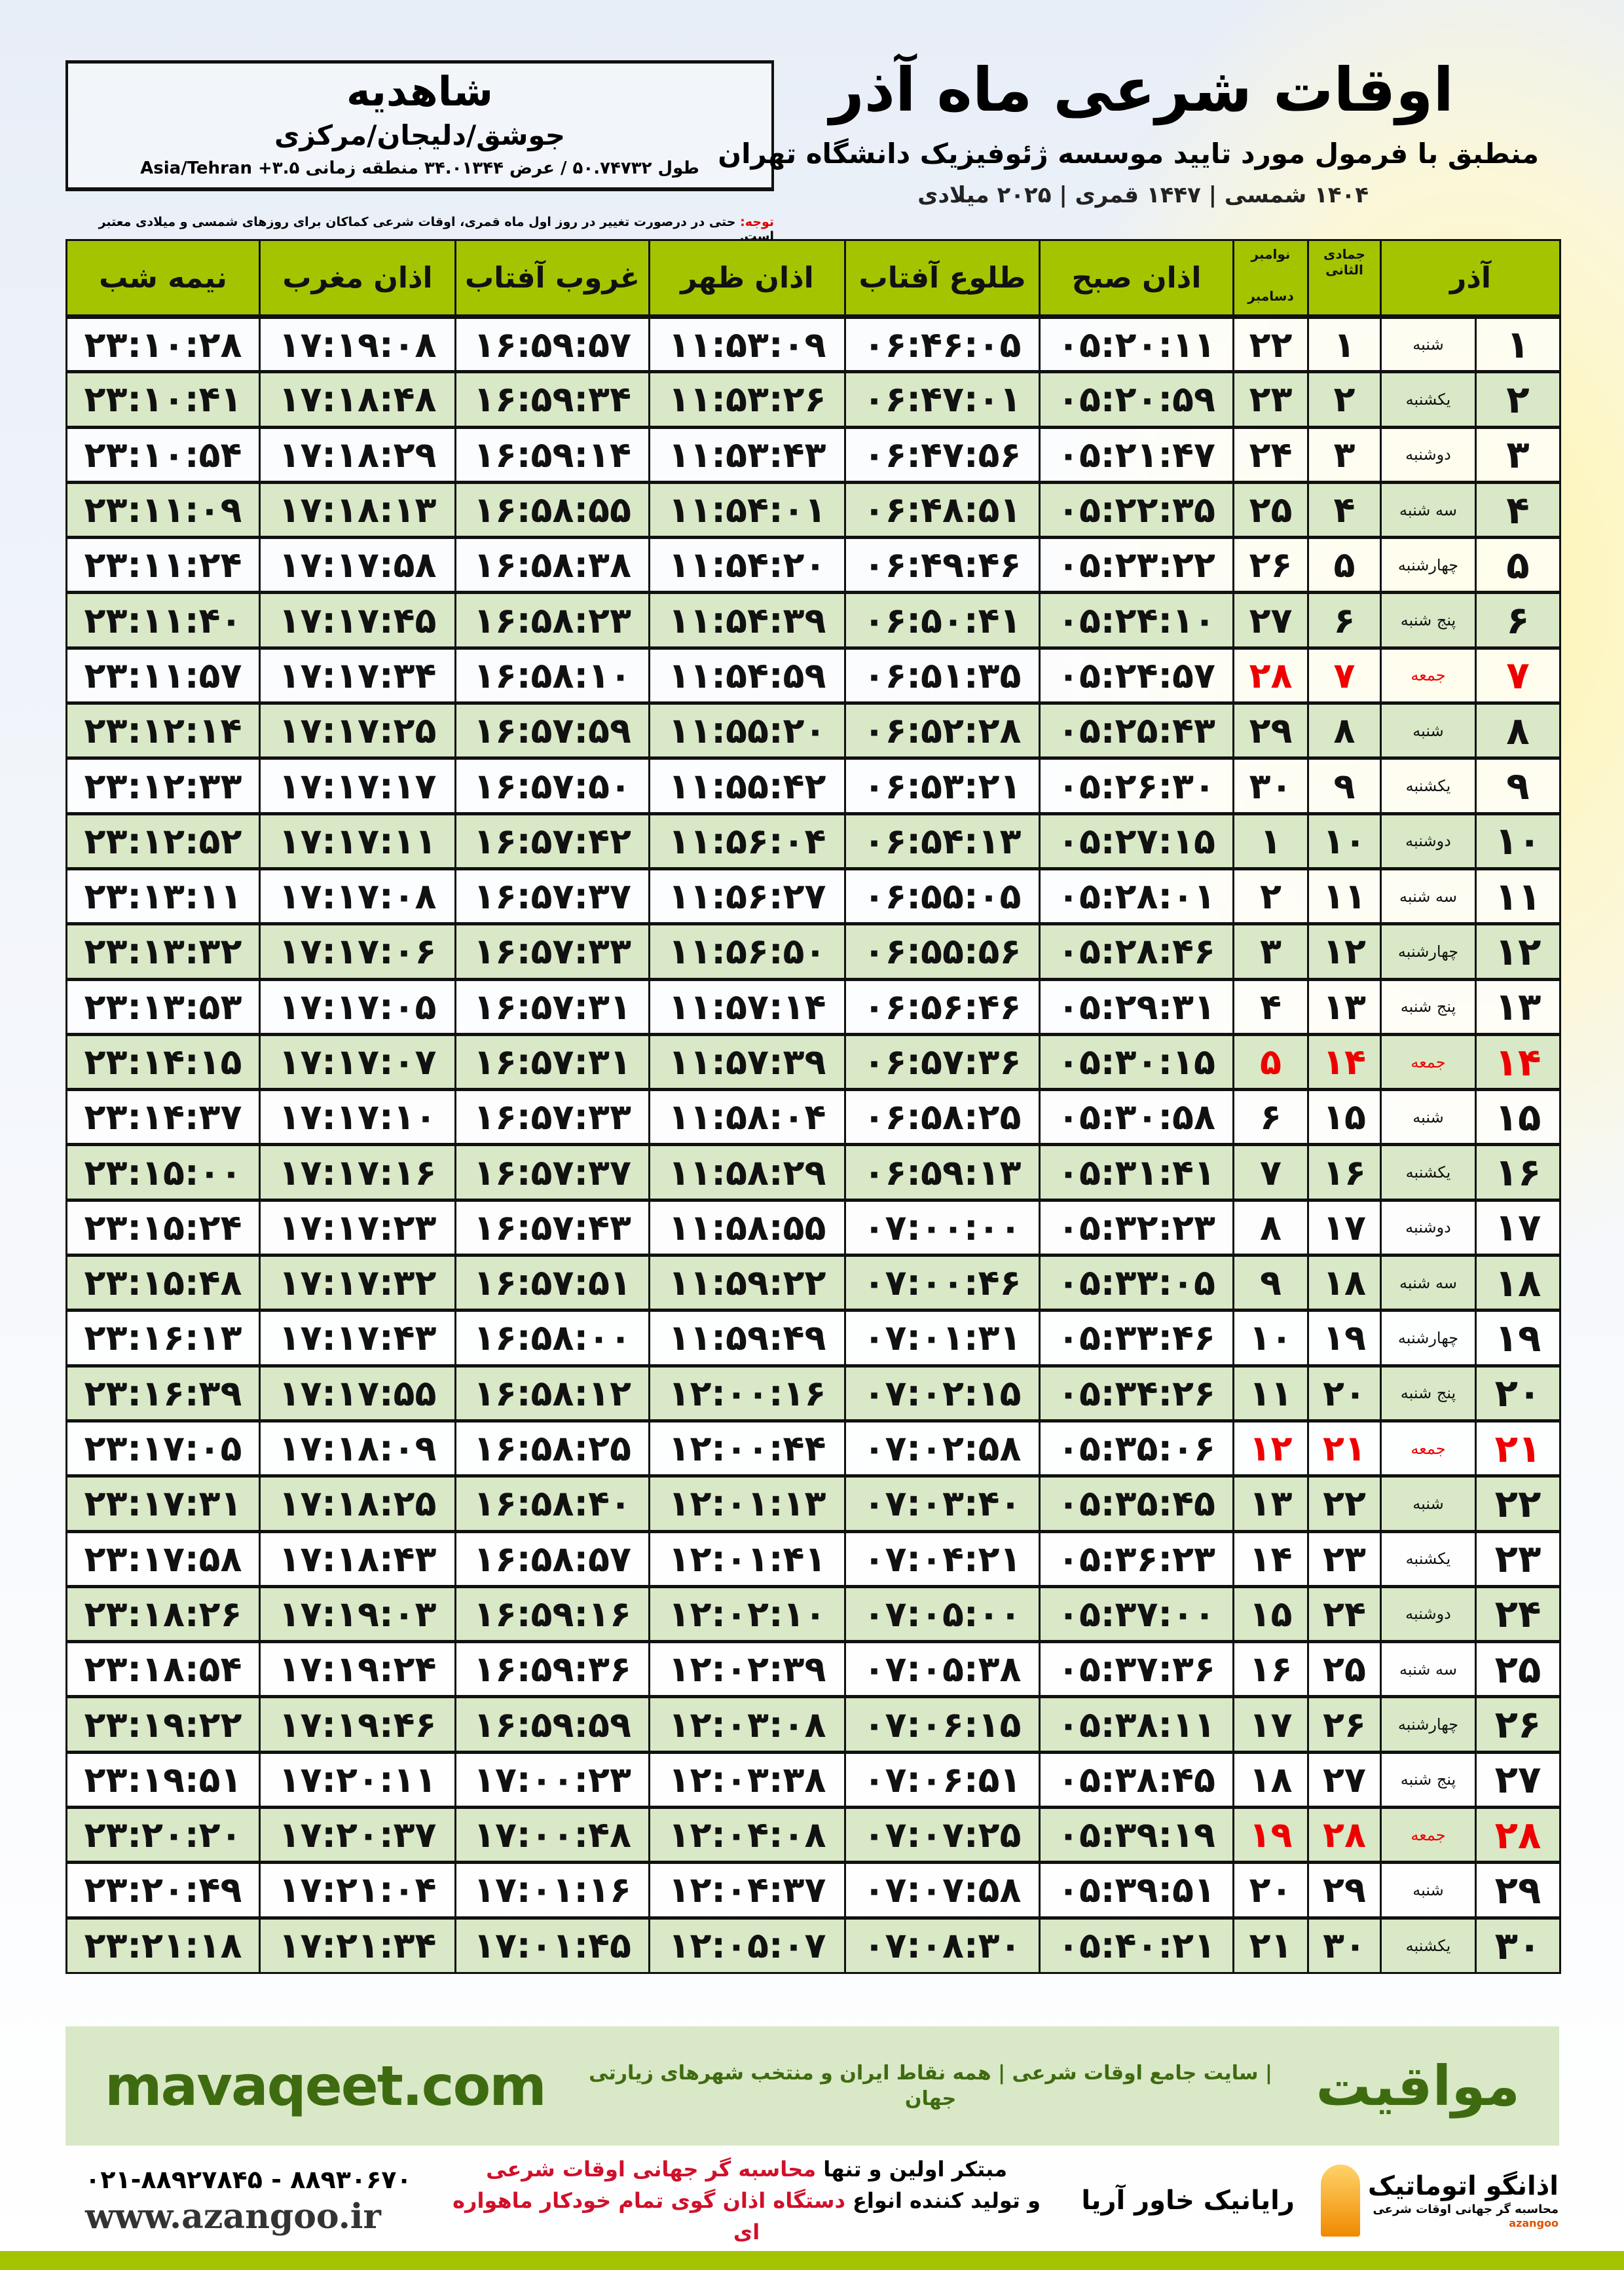 This screenshot has height=2270, width=1624. What do you see at coordinates (357, 1669) in the screenshot?
I see `maghrib-time: ۱۷:۱۹:۲۴` at bounding box center [357, 1669].